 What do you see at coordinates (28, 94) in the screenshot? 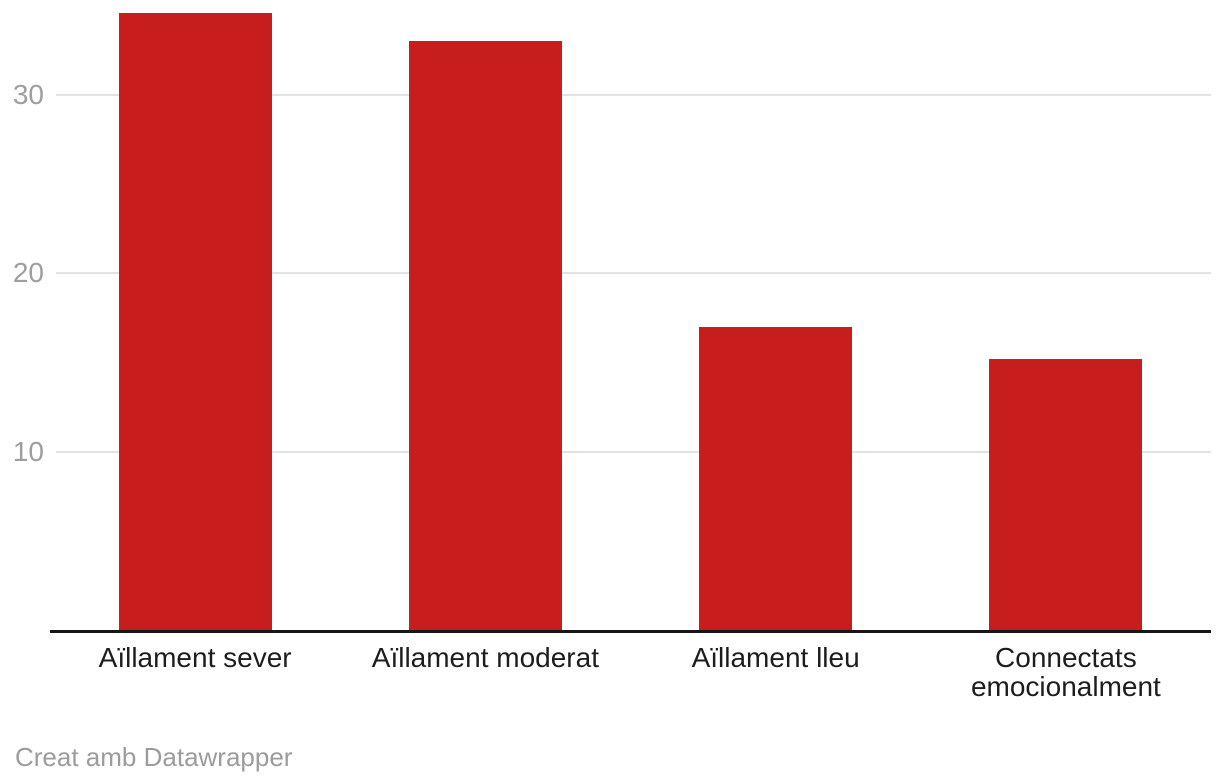
I see `y-tick-label: 30` at bounding box center [28, 94].